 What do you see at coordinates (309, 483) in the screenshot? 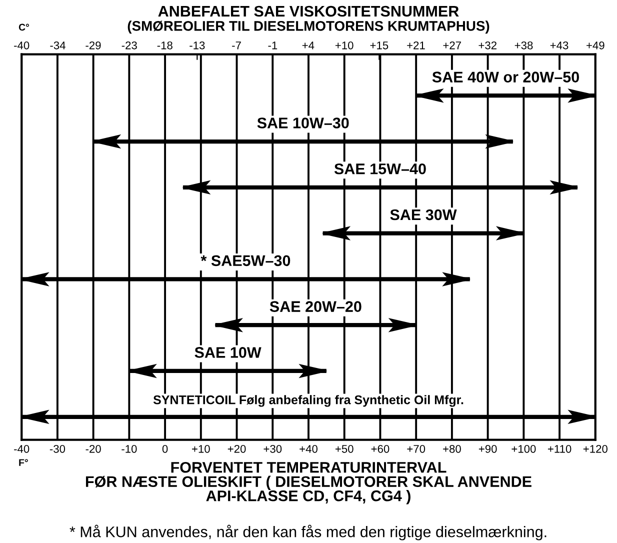
I see `text: FORVENTET TEMPERATURINTERVAL FØR NÆSTE OLIESKIFT ( DIESELMOTORER SKAL ANVENDE API-KLASSE CD, CF4, CG4 )` at bounding box center [309, 483].